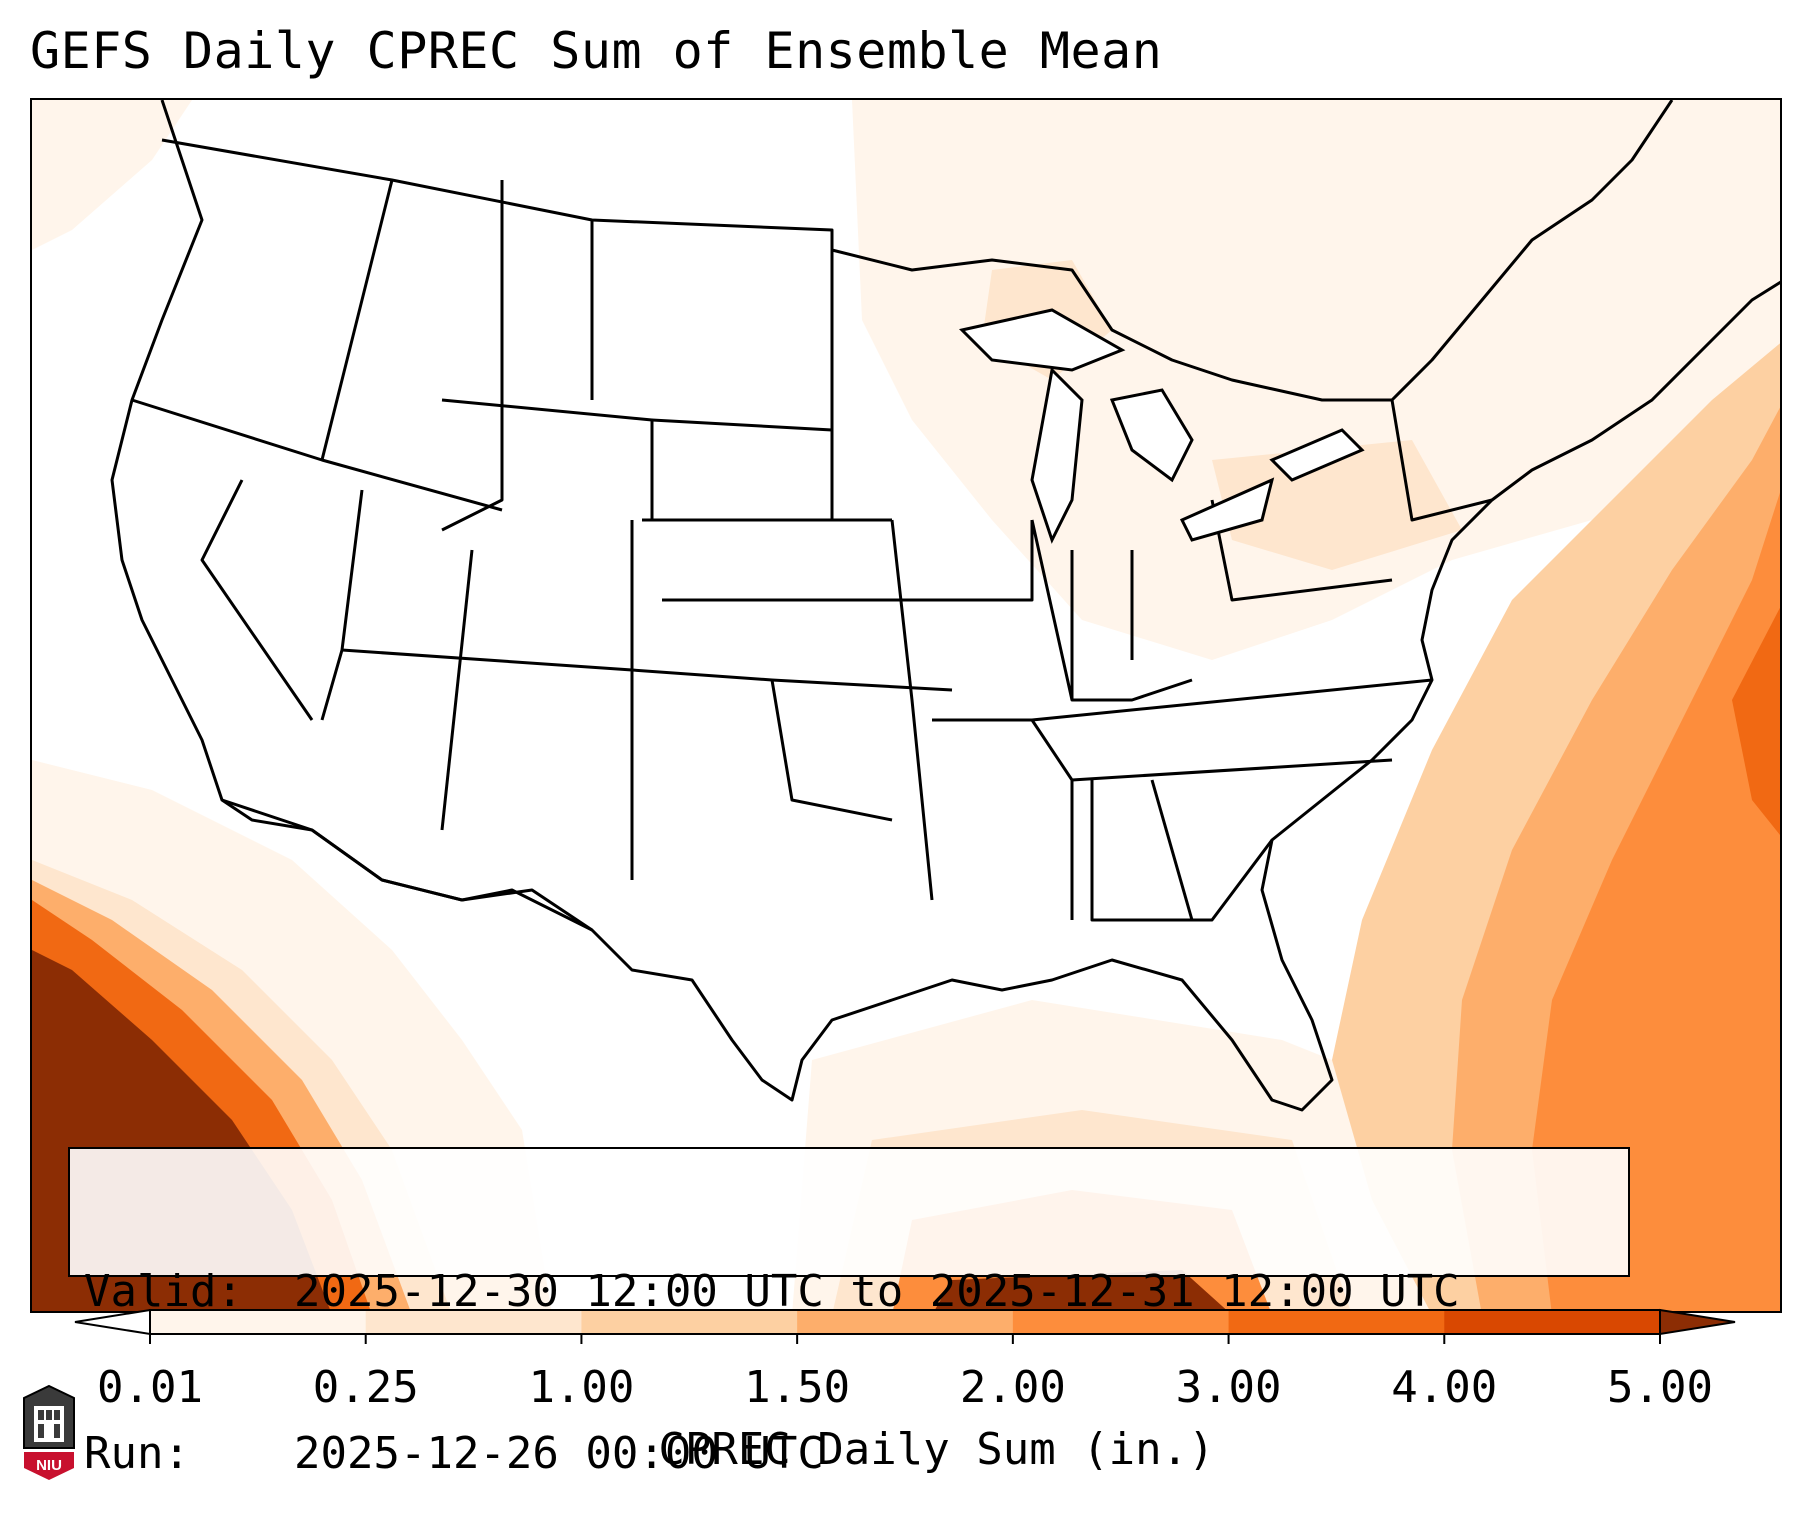 This screenshot has width=1803, height=1535. I want to click on colorbar-tick-label: 1.00, so click(581, 1387).